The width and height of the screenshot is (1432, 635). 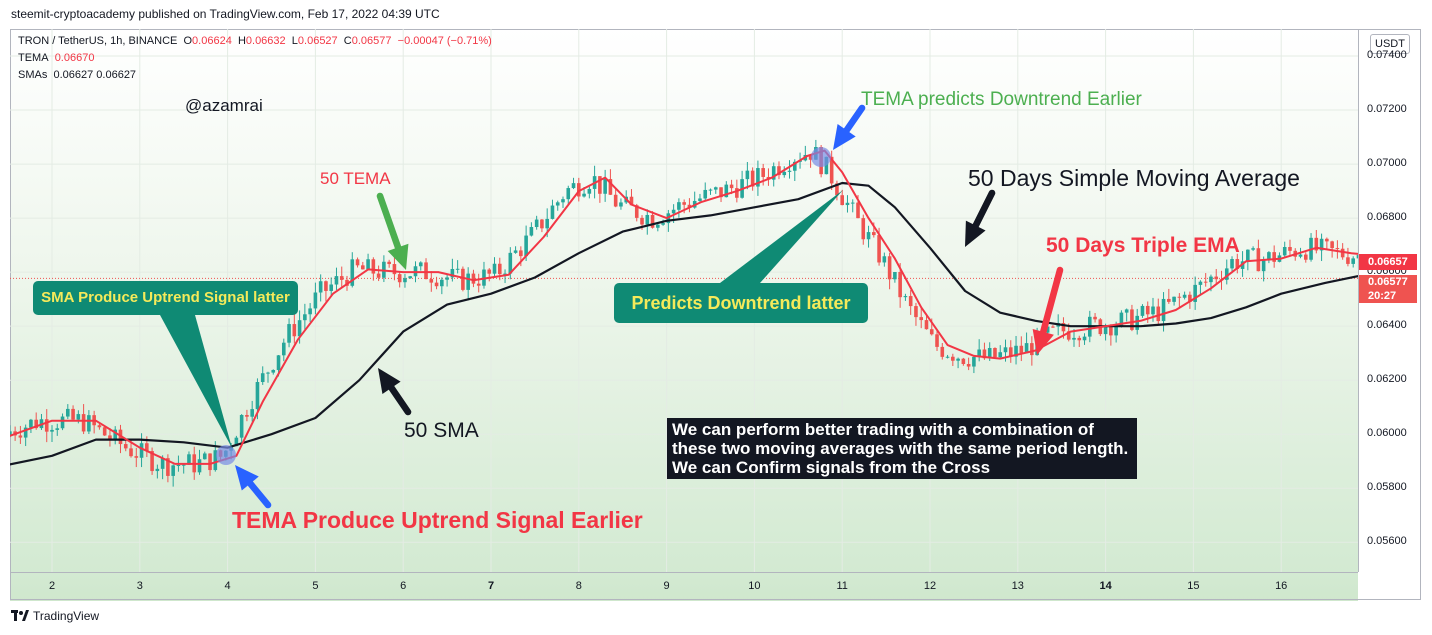 What do you see at coordinates (491, 586) in the screenshot?
I see `x-tick-label: 7` at bounding box center [491, 586].